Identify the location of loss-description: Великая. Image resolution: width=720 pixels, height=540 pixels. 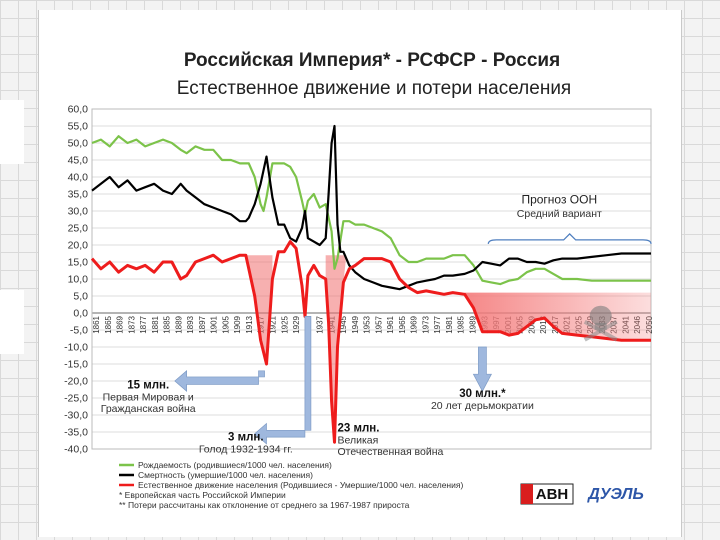
(357, 440).